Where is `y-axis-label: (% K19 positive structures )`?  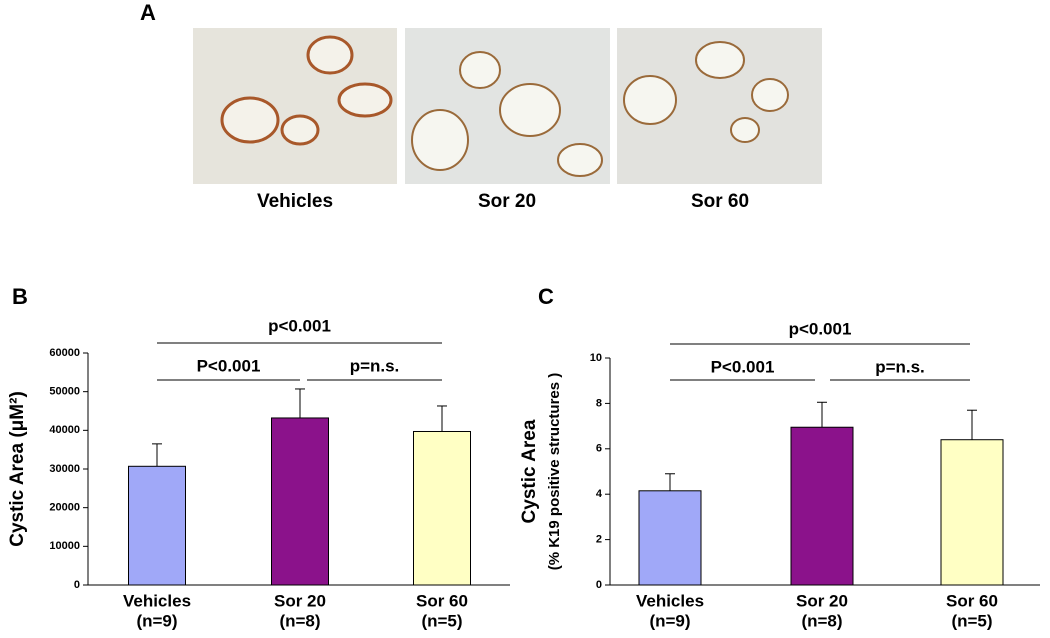
y-axis-label: (% K19 positive structures ) is located at coordinates (554, 472).